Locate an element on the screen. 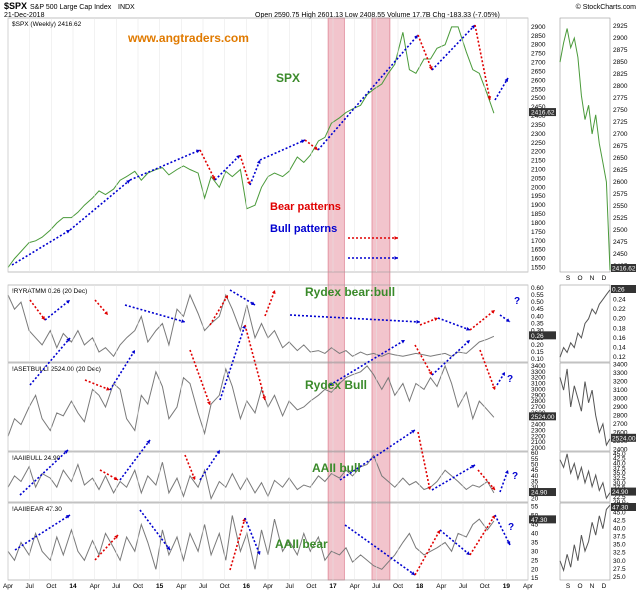 The height and width of the screenshot is (590, 640). last-value-label: 2416.62 is located at coordinates (543, 113).